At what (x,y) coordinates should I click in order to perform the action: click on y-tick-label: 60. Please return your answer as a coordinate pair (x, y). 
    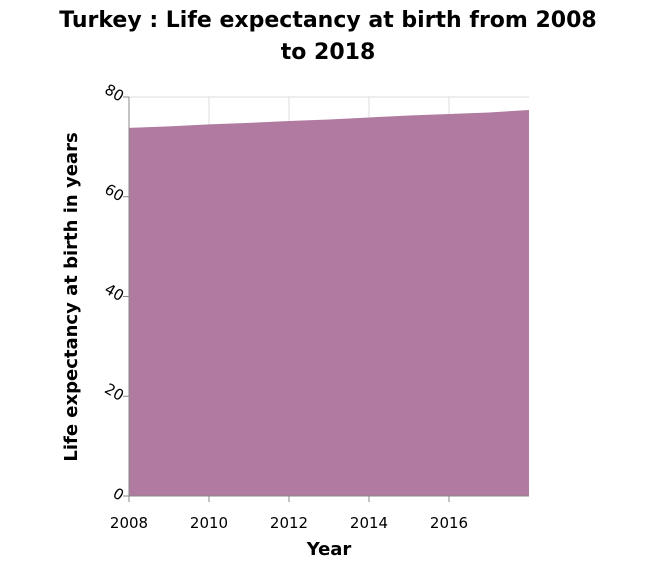
    Looking at the image, I should click on (114, 192).